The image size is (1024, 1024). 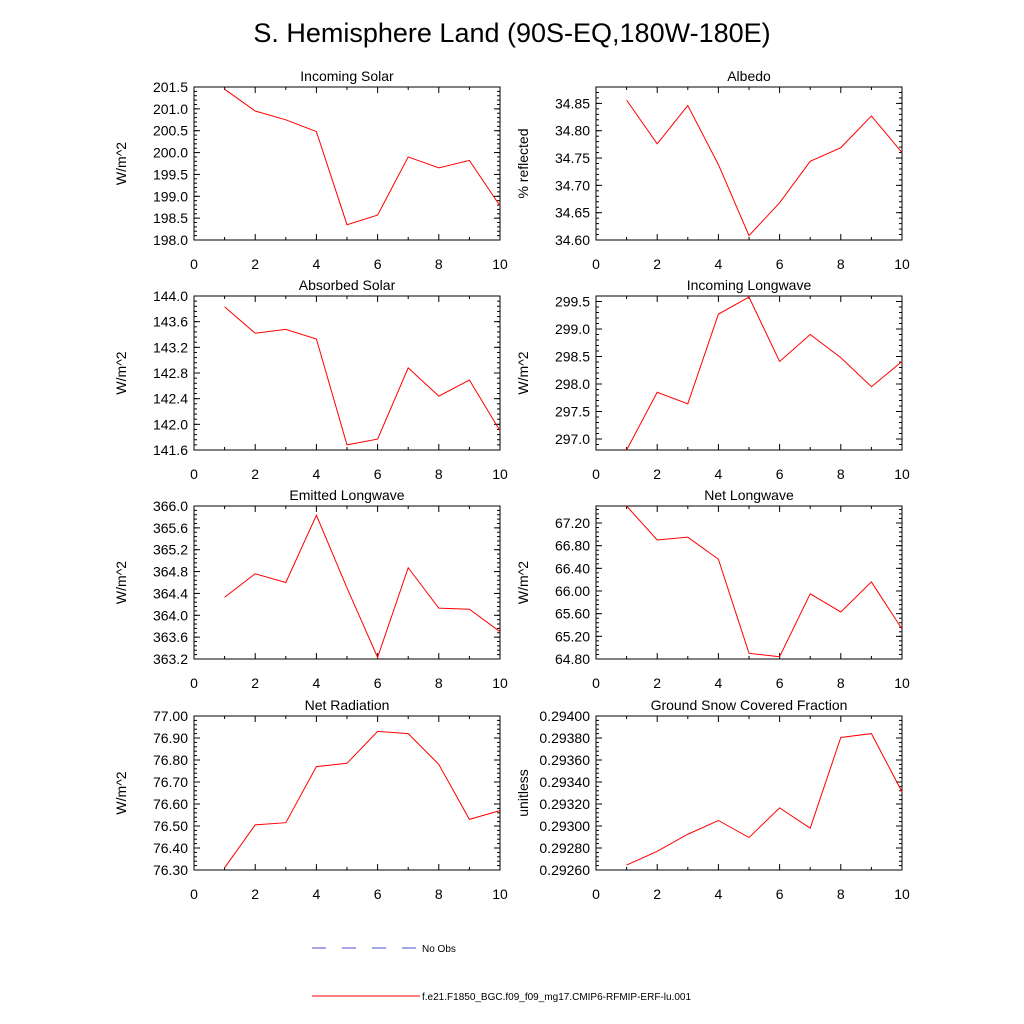 I want to click on y-tick-label: 363.2, so click(x=170, y=659).